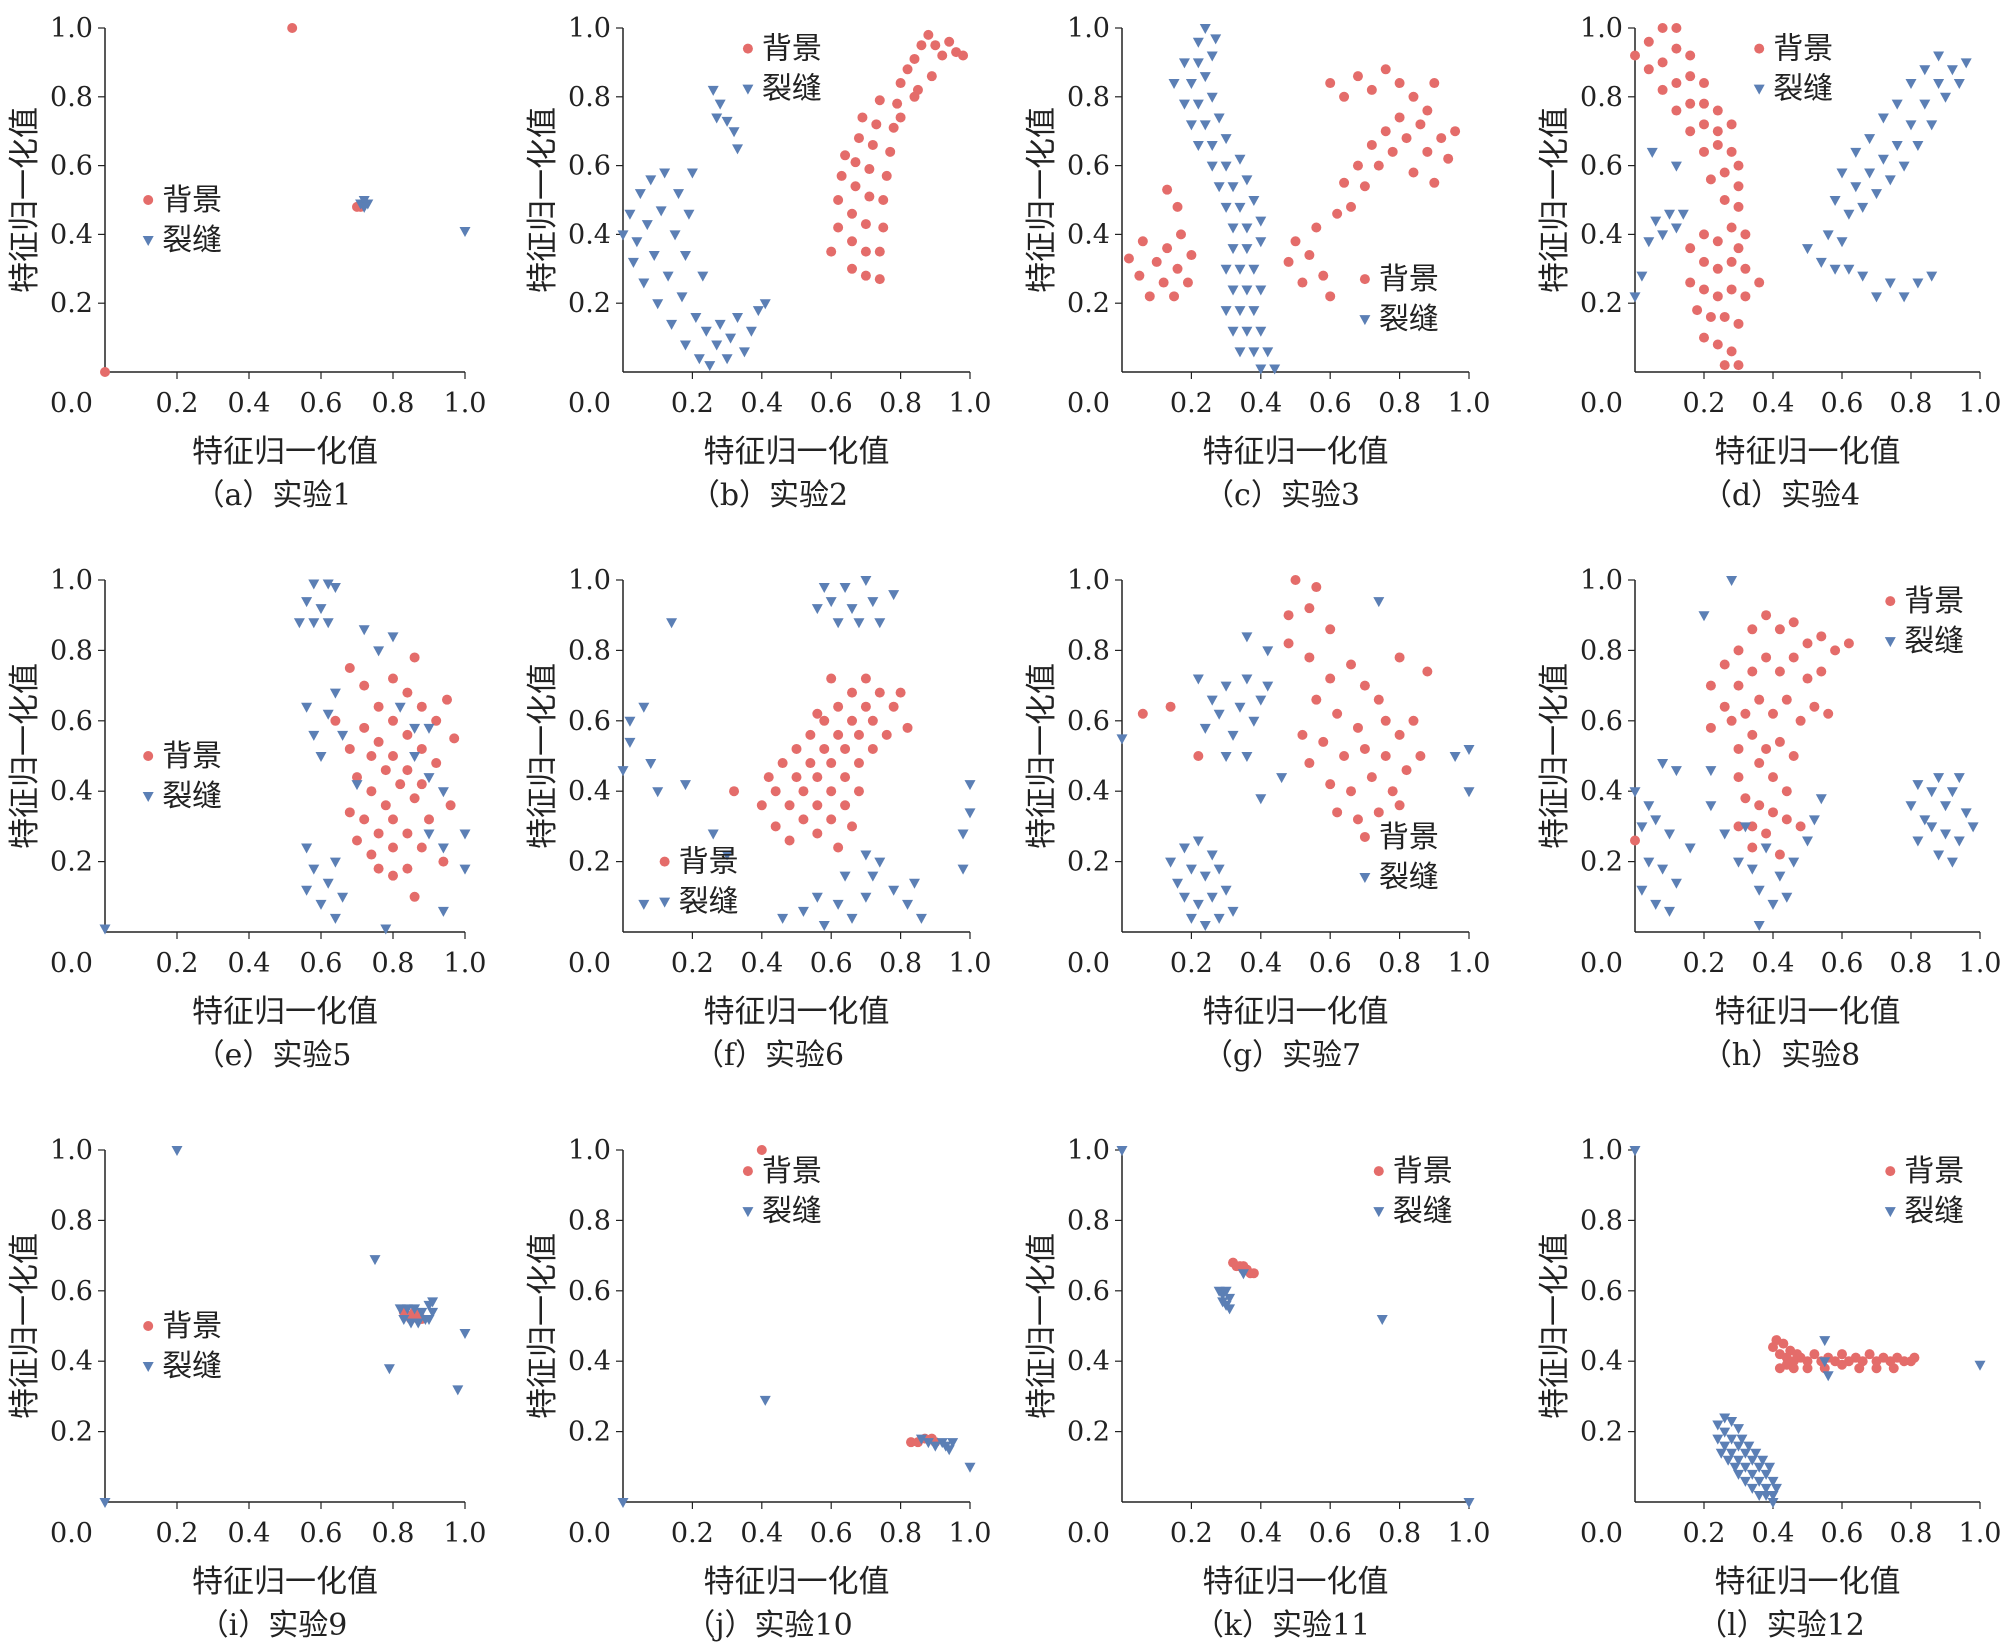 The image size is (2007, 1647). Describe the element at coordinates (71, 721) in the screenshot. I see `y-tick-label: 0.6` at that location.